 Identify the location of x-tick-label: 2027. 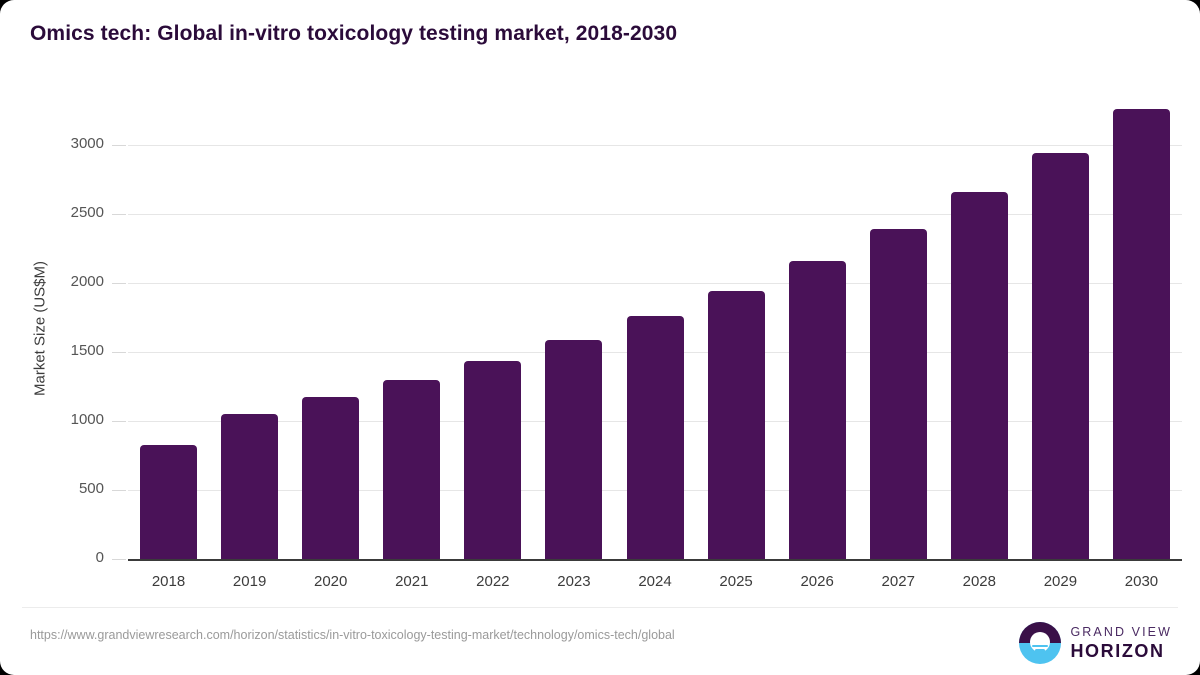
(898, 581).